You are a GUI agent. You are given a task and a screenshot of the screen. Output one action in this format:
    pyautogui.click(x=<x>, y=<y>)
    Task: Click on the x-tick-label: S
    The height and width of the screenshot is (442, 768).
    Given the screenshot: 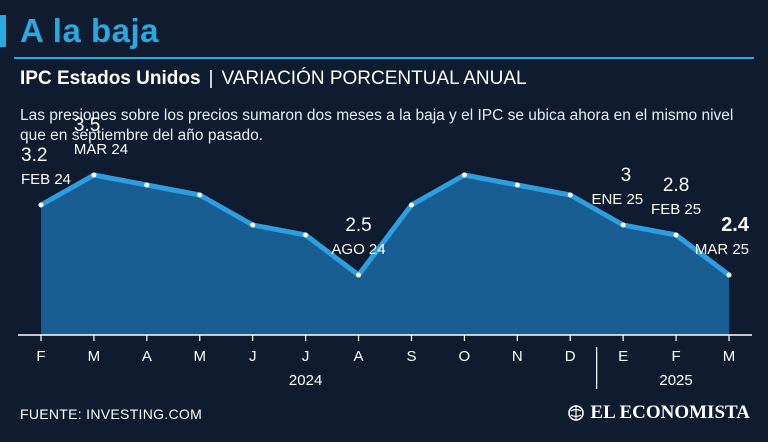 What is the action you would take?
    pyautogui.click(x=411, y=356)
    